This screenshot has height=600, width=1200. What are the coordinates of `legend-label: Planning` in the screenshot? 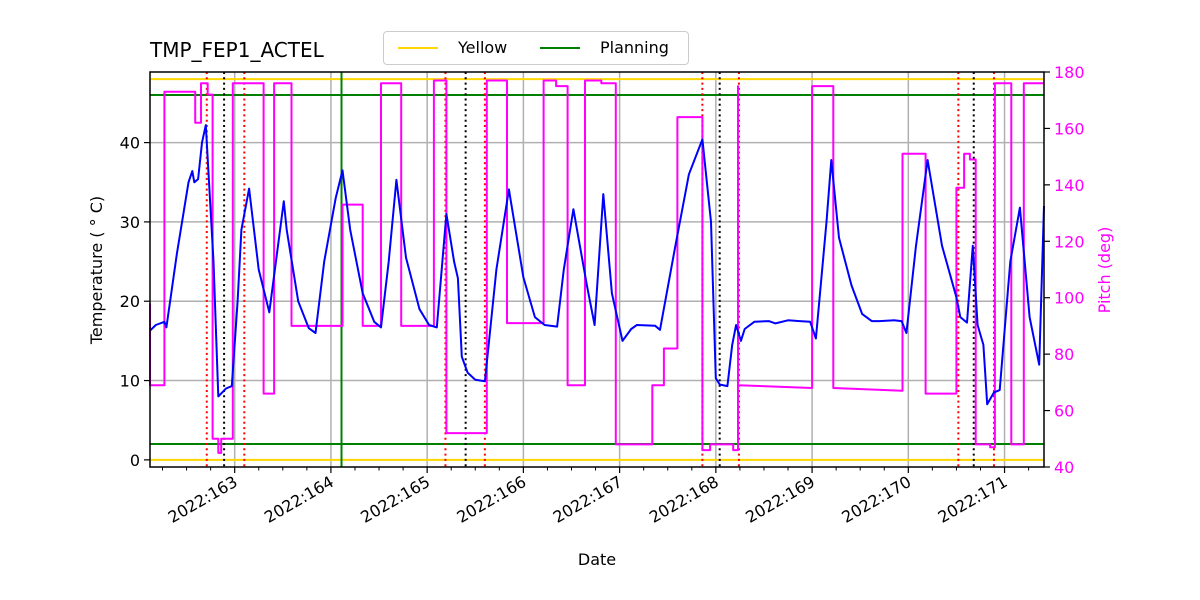 It's located at (634, 47).